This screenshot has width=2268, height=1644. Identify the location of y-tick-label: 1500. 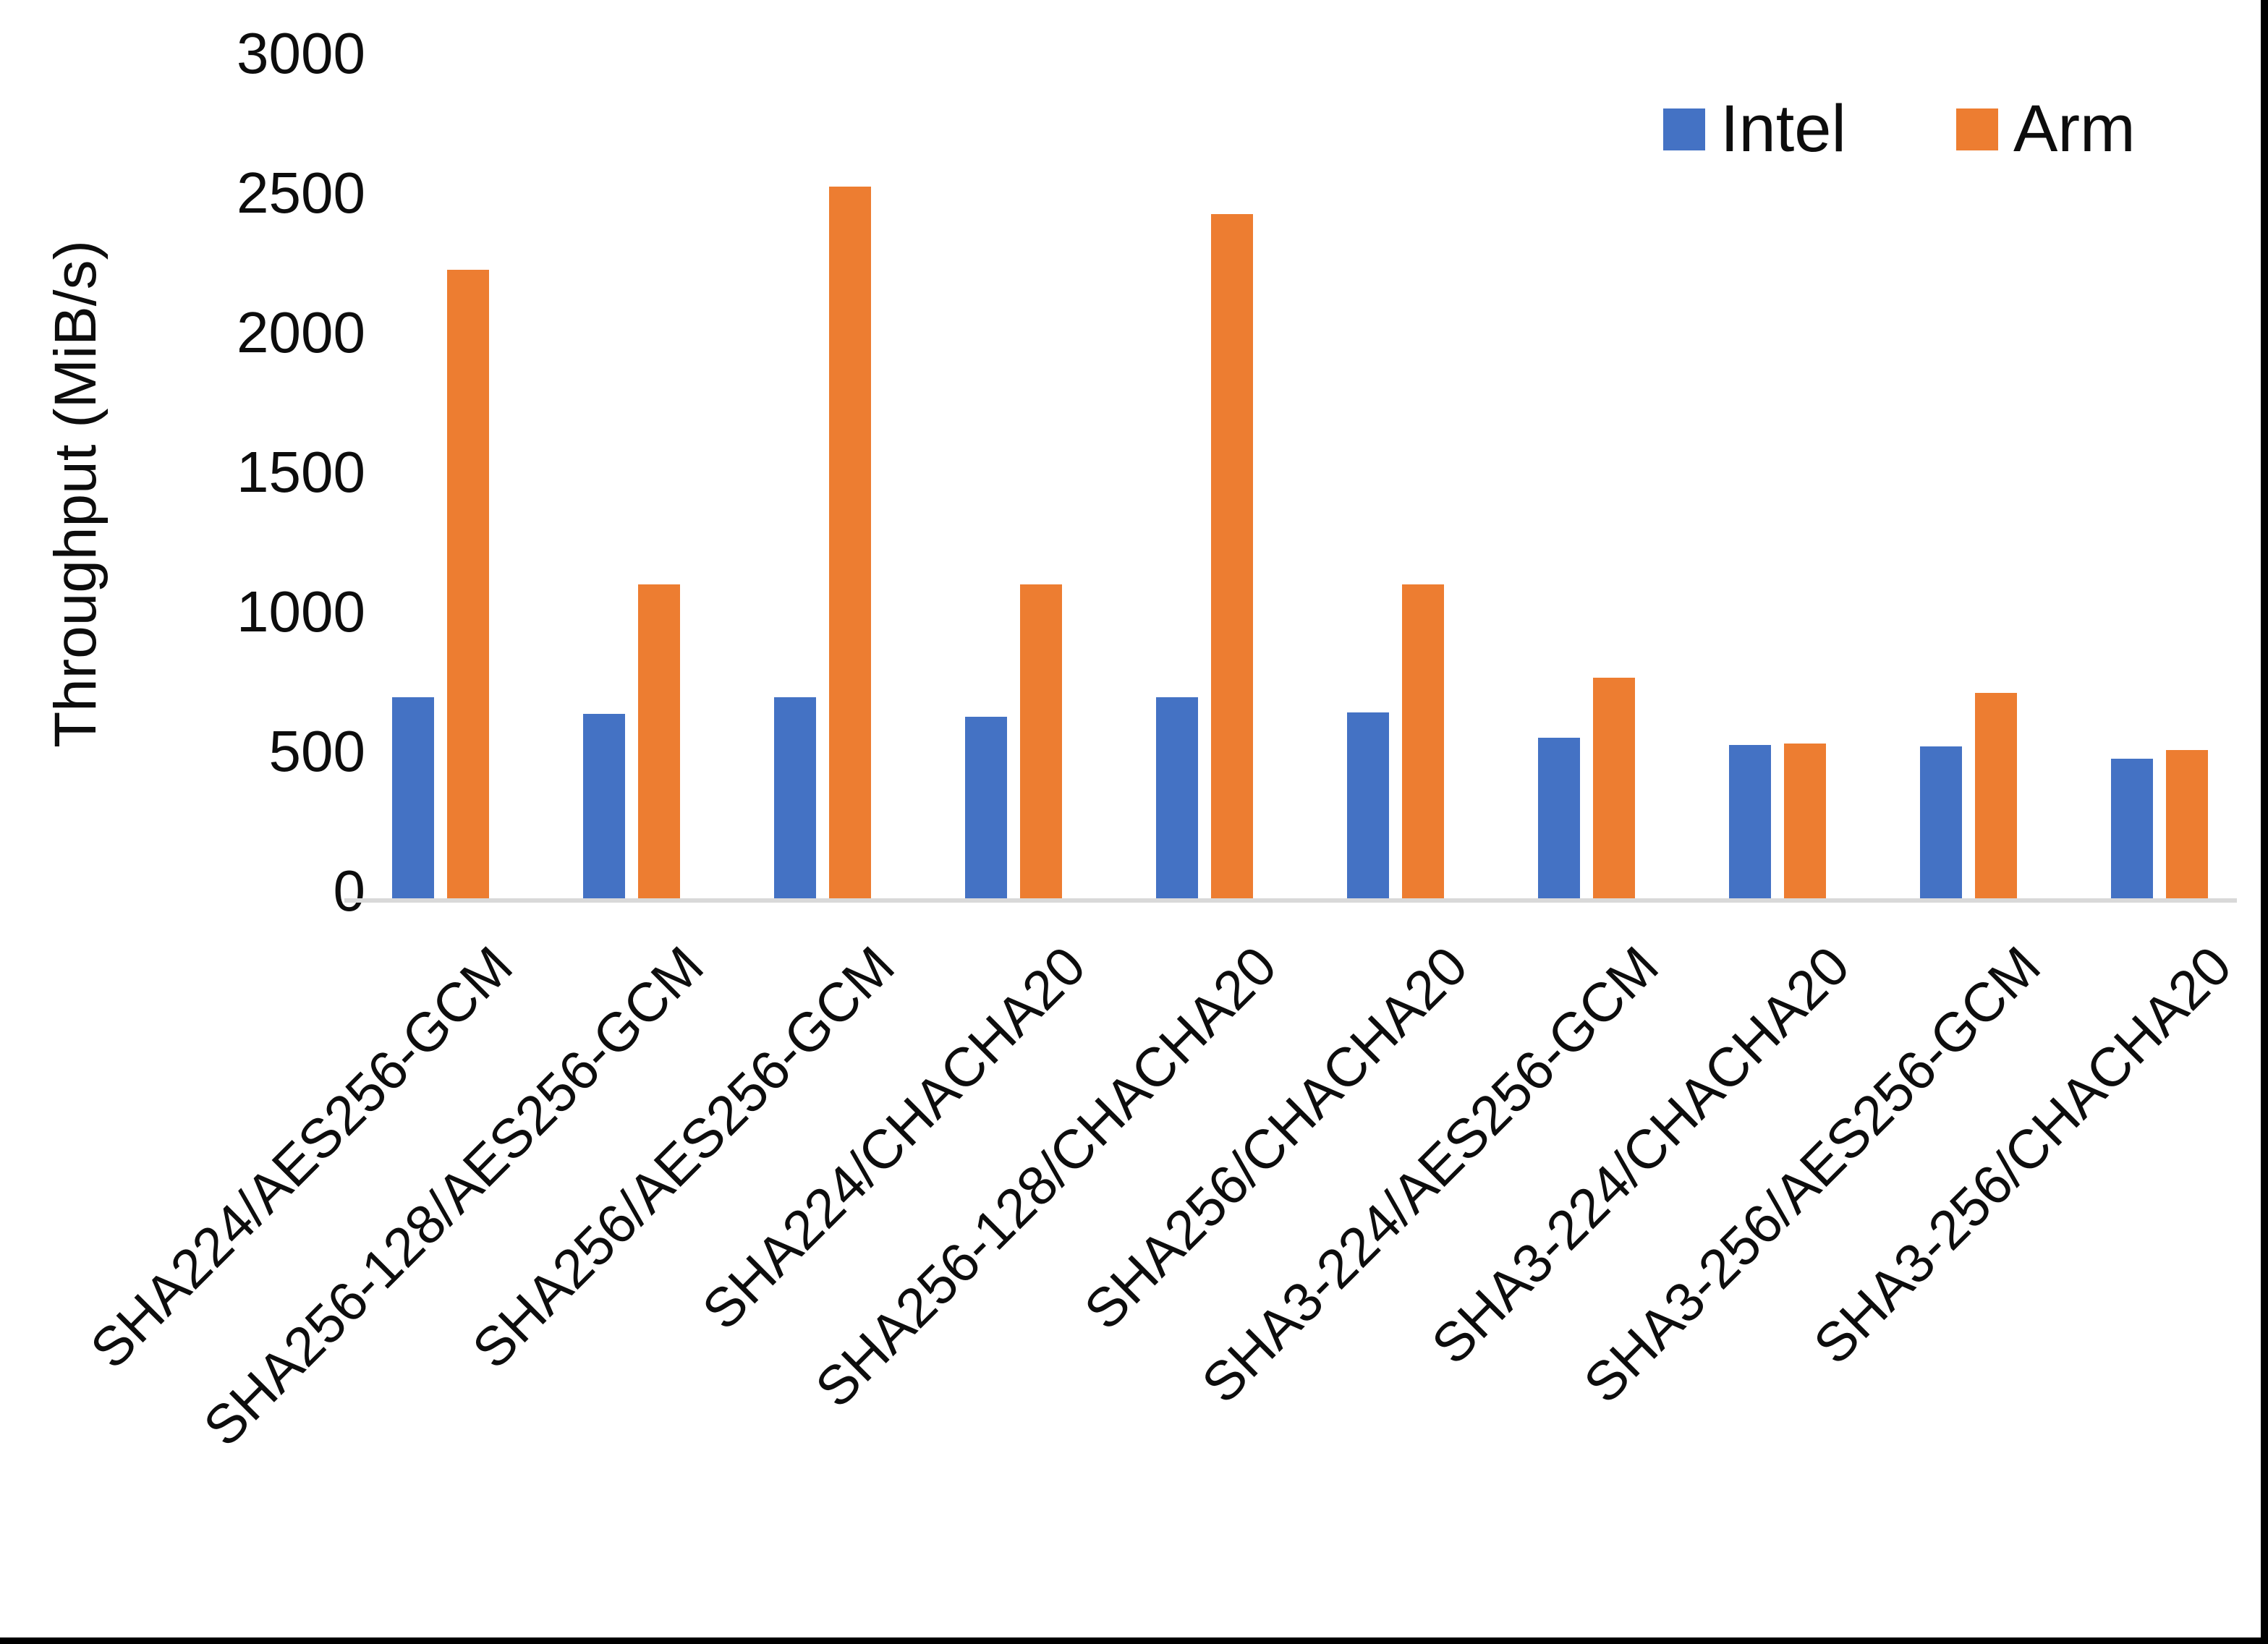
(301, 472).